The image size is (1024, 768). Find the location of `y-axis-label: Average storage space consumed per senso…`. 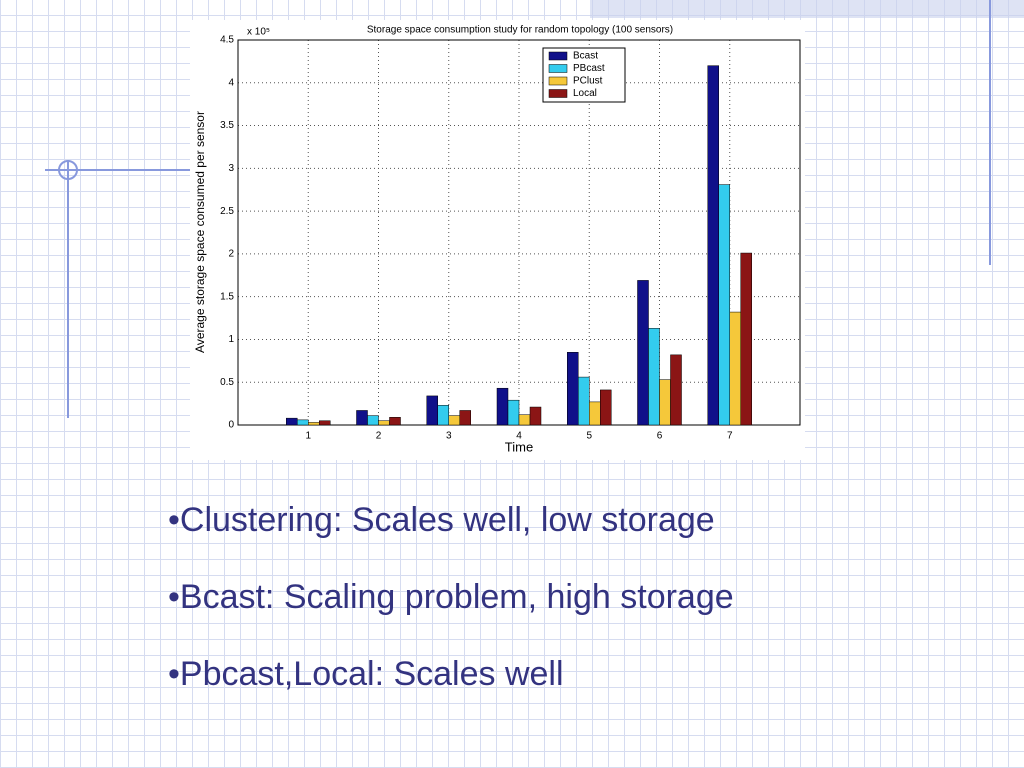

y-axis-label: Average storage space consumed per senso… is located at coordinates (200, 232).